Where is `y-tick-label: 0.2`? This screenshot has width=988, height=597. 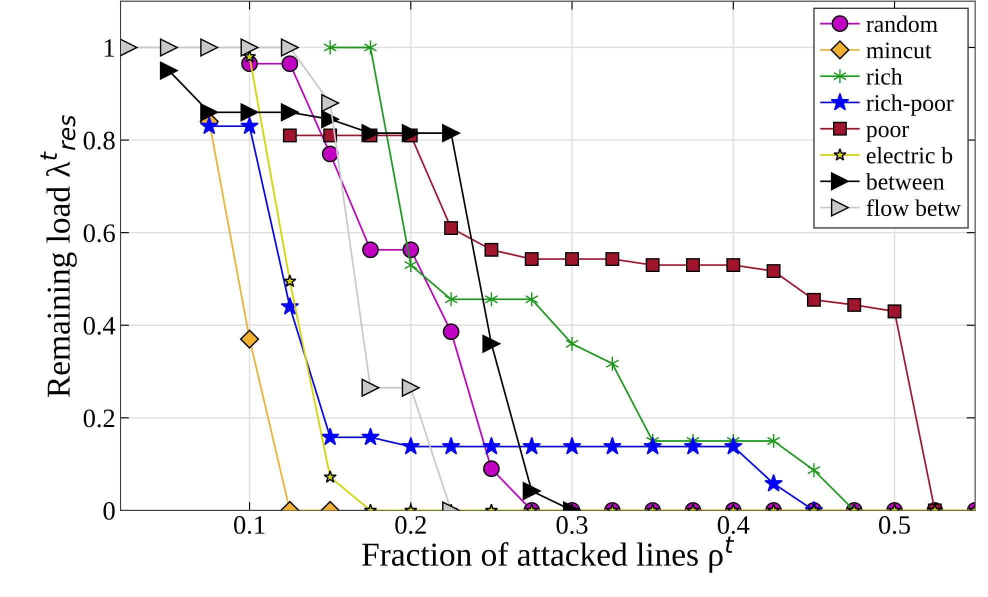
y-tick-label: 0.2 is located at coordinates (99, 418).